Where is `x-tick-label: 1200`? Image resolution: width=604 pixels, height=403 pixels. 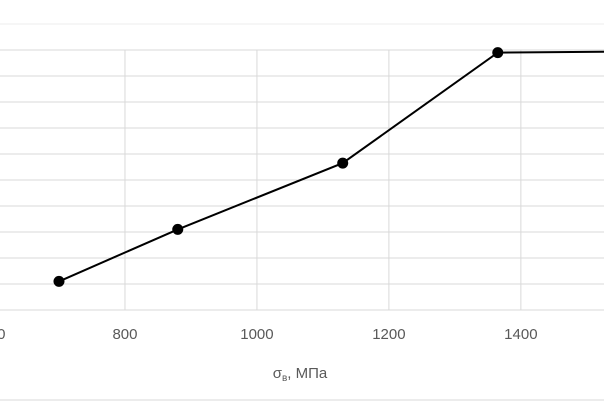
x-tick-label: 1200 is located at coordinates (388, 334).